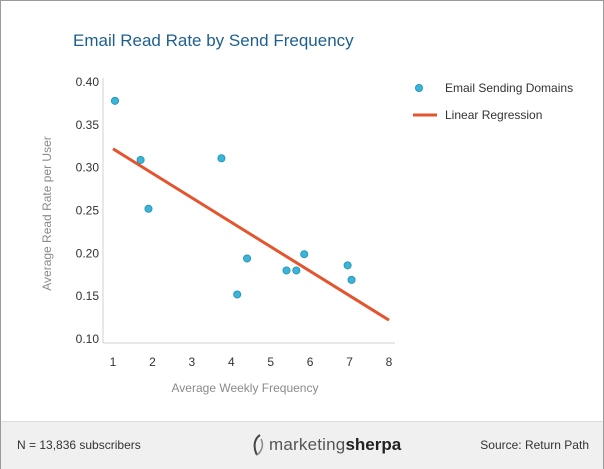 The width and height of the screenshot is (604, 469). Describe the element at coordinates (231, 362) in the screenshot. I see `x-tick-label: 4` at that location.